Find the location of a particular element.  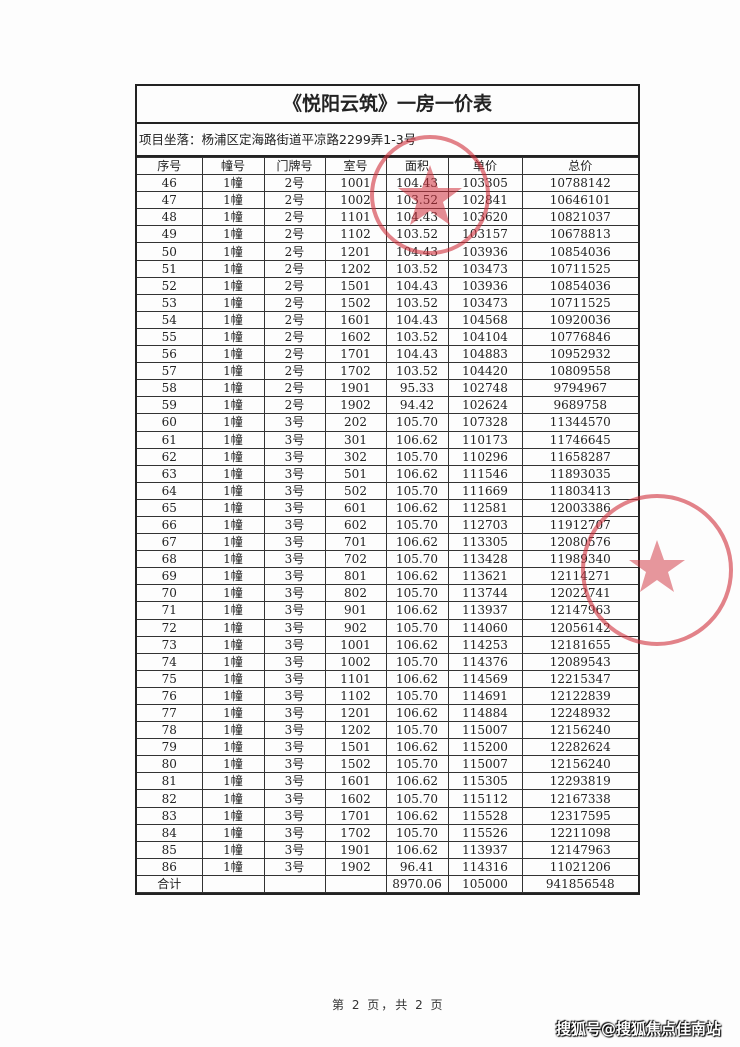

table-cell: 46 is located at coordinates (170, 183).